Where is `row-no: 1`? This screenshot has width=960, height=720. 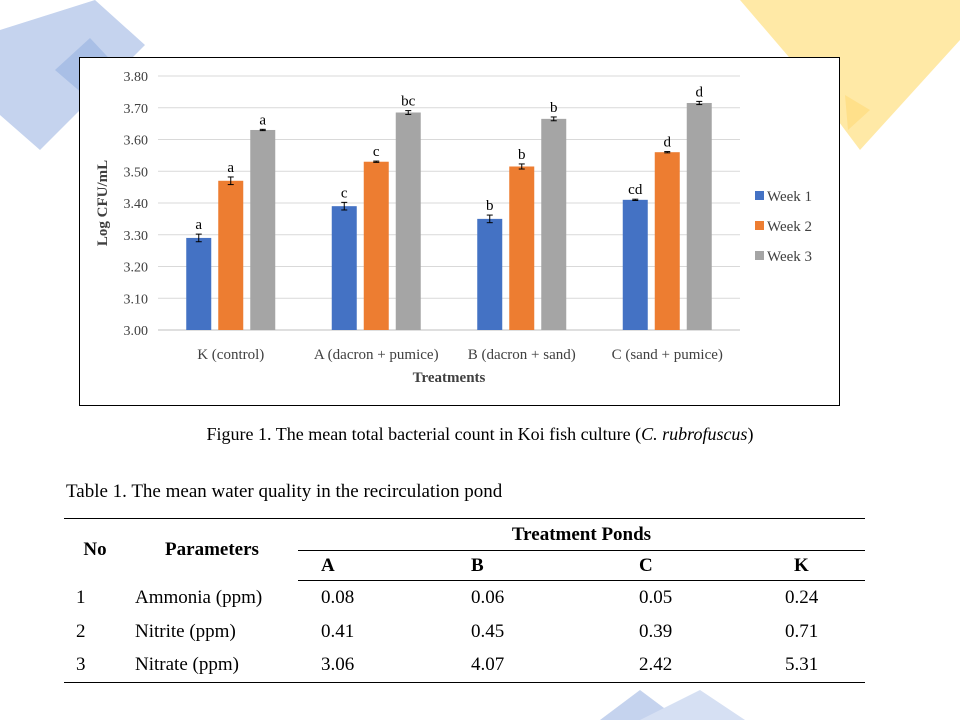 row-no: 1 is located at coordinates (81, 597).